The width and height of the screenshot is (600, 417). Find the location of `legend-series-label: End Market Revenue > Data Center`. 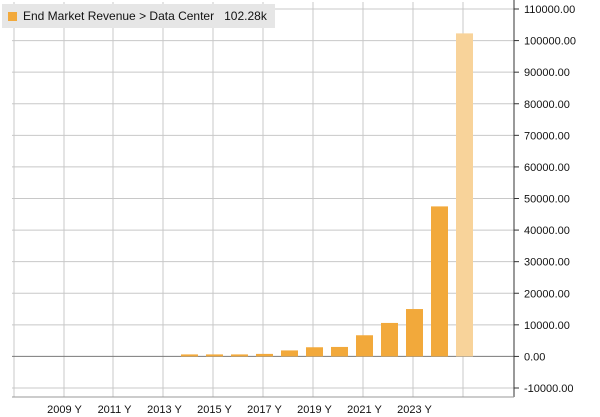

legend-series-label: End Market Revenue > Data Center is located at coordinates (119, 16).